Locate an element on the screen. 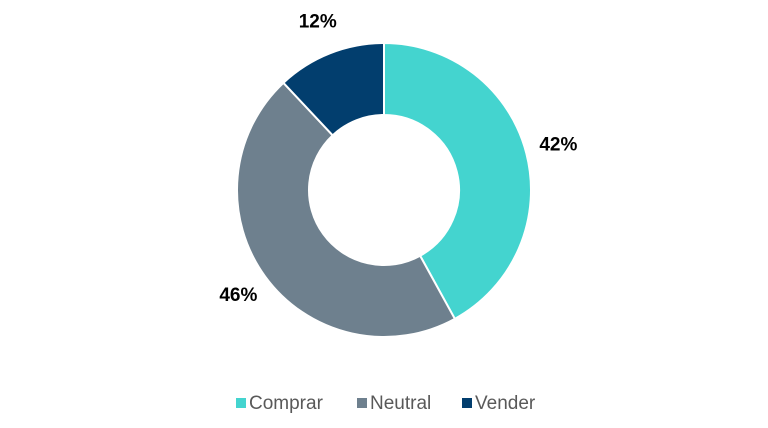 This screenshot has height=428, width=768. legend-label: Vender is located at coordinates (505, 403).